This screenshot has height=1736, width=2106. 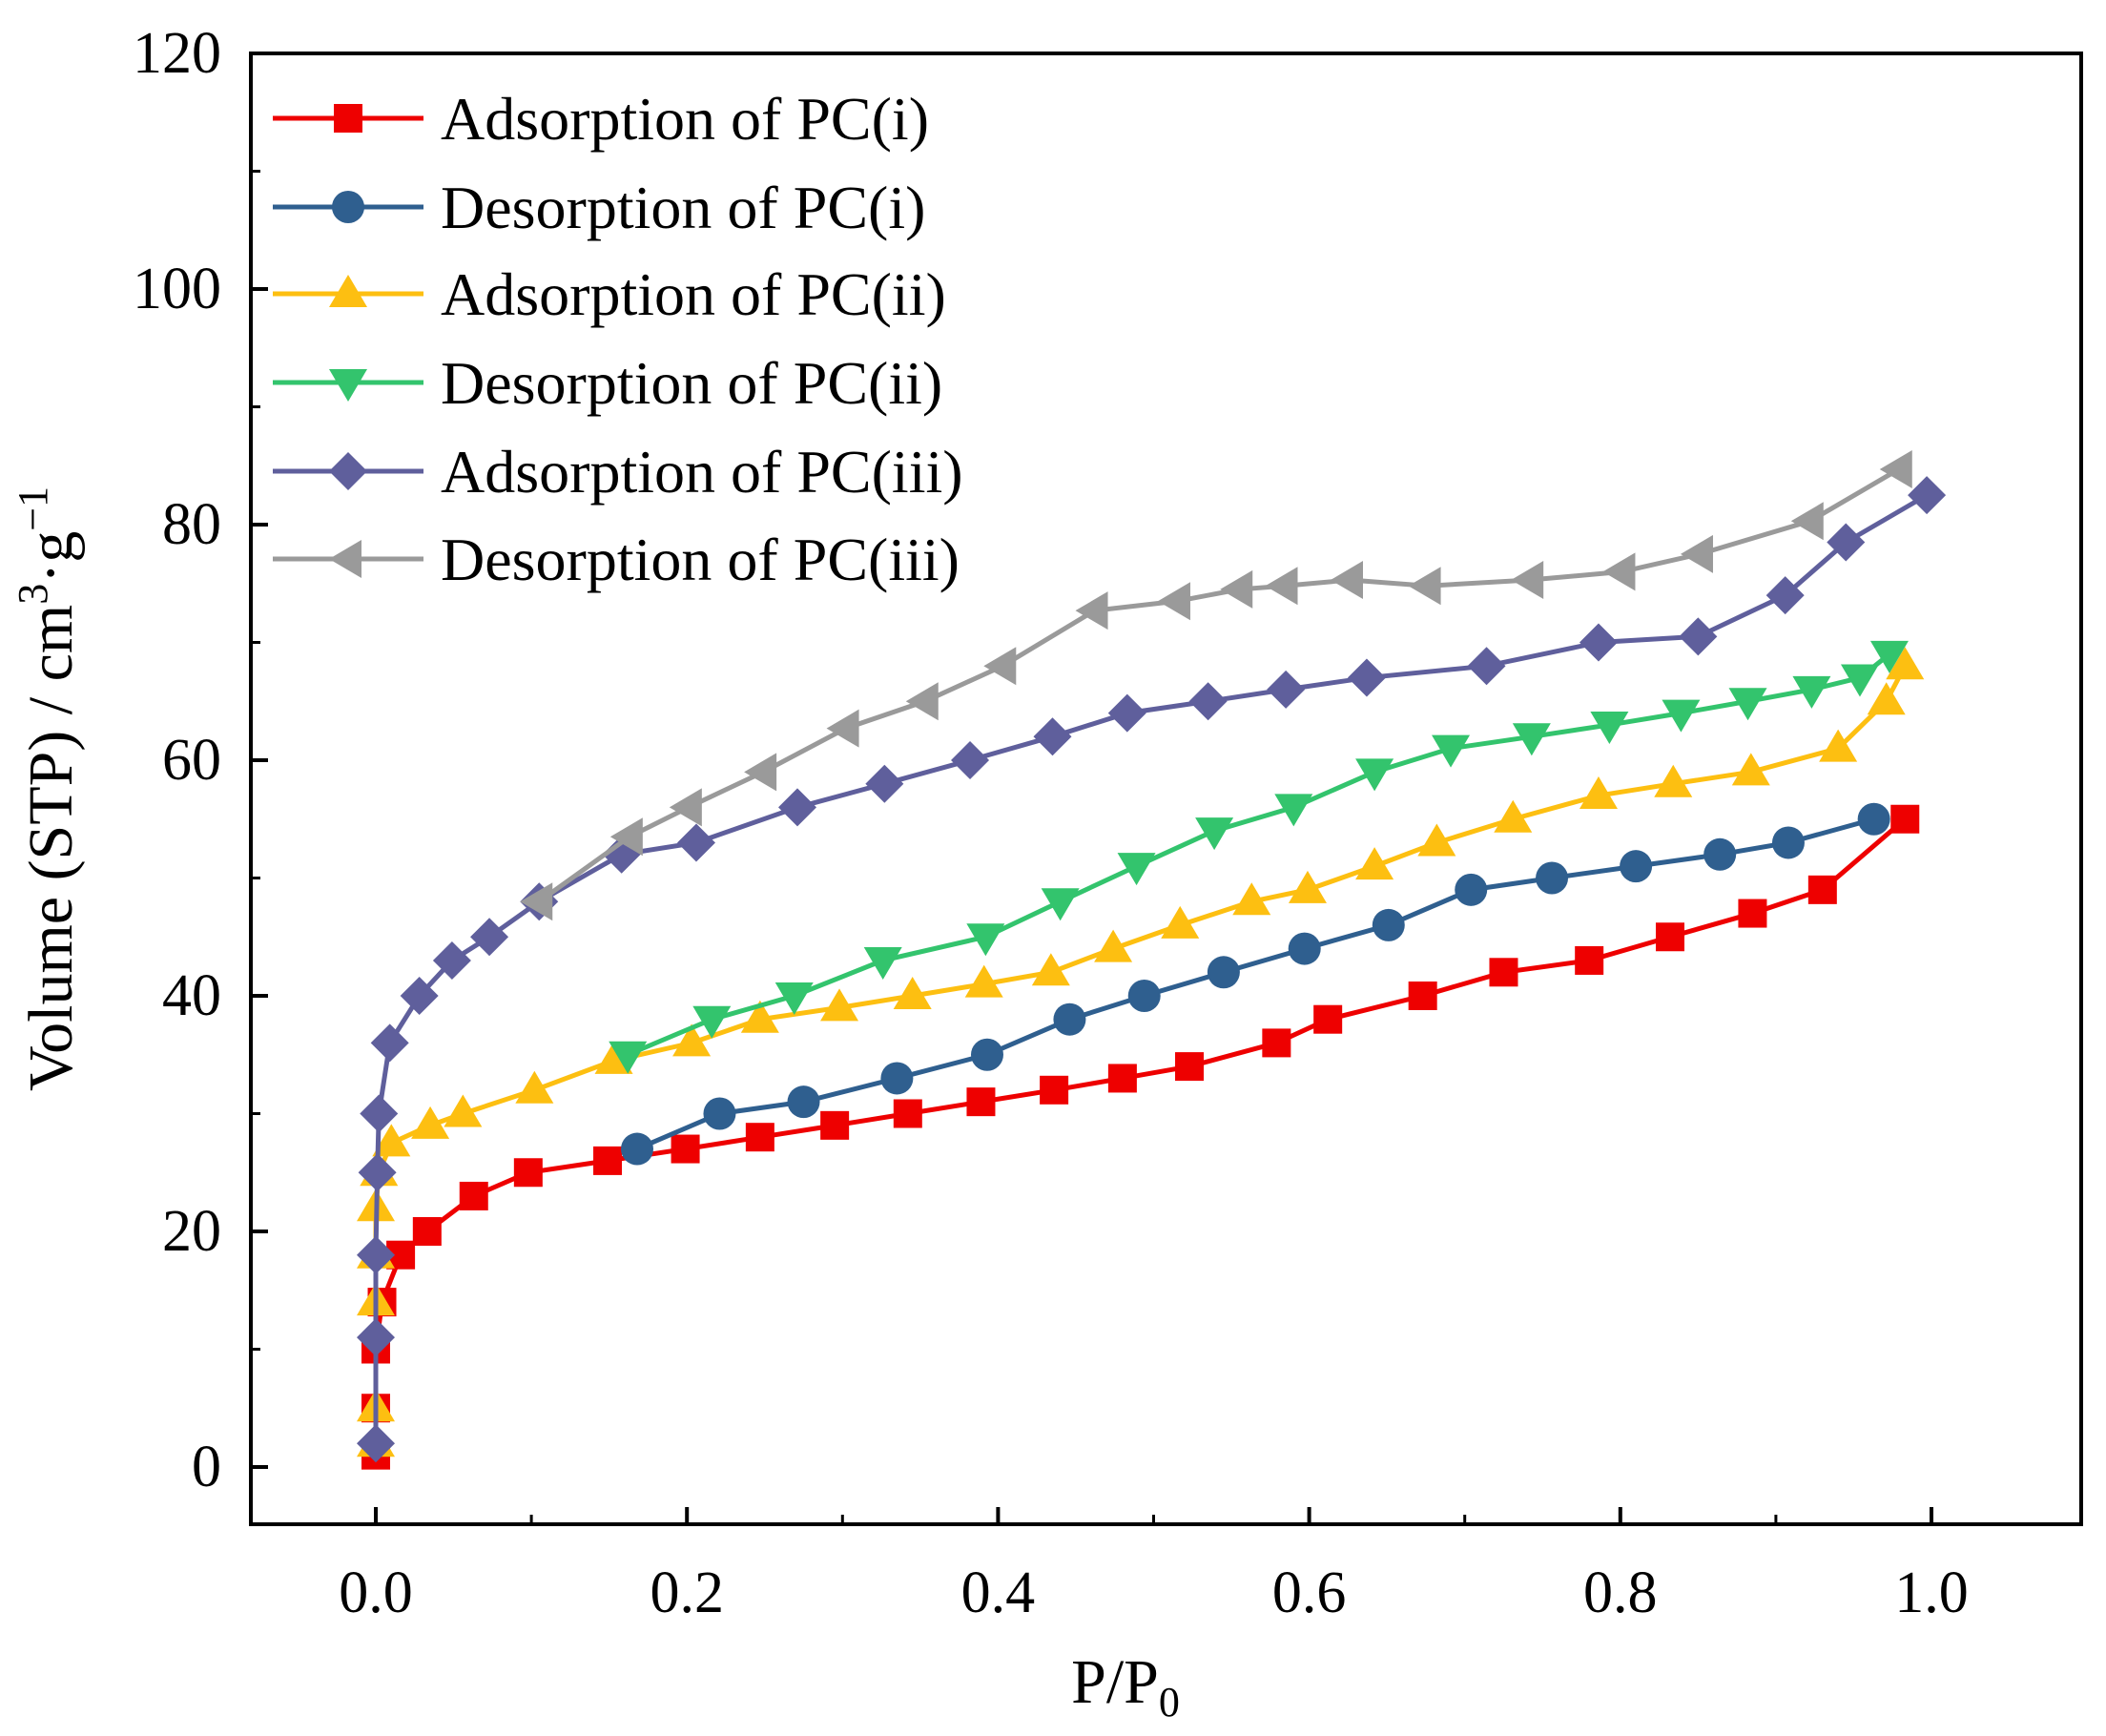 What do you see at coordinates (1255, 983) in the screenshot?
I see `series-line` at bounding box center [1255, 983].